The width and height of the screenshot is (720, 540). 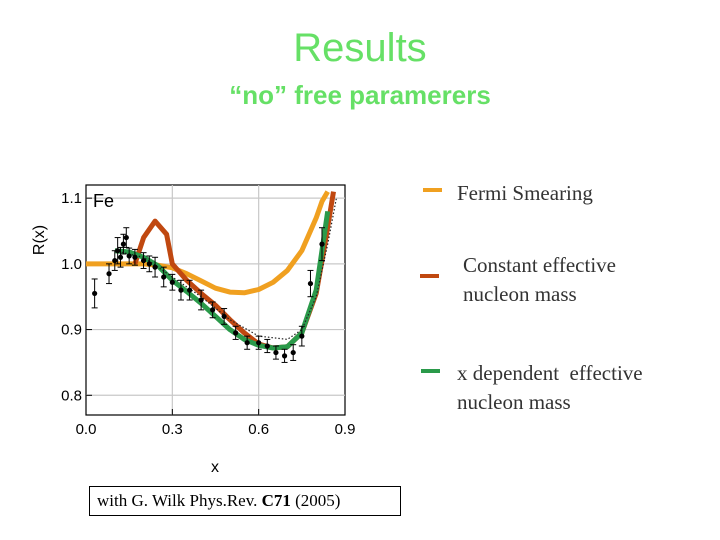 I want to click on x-tick-label: 0.3, so click(x=172, y=429).